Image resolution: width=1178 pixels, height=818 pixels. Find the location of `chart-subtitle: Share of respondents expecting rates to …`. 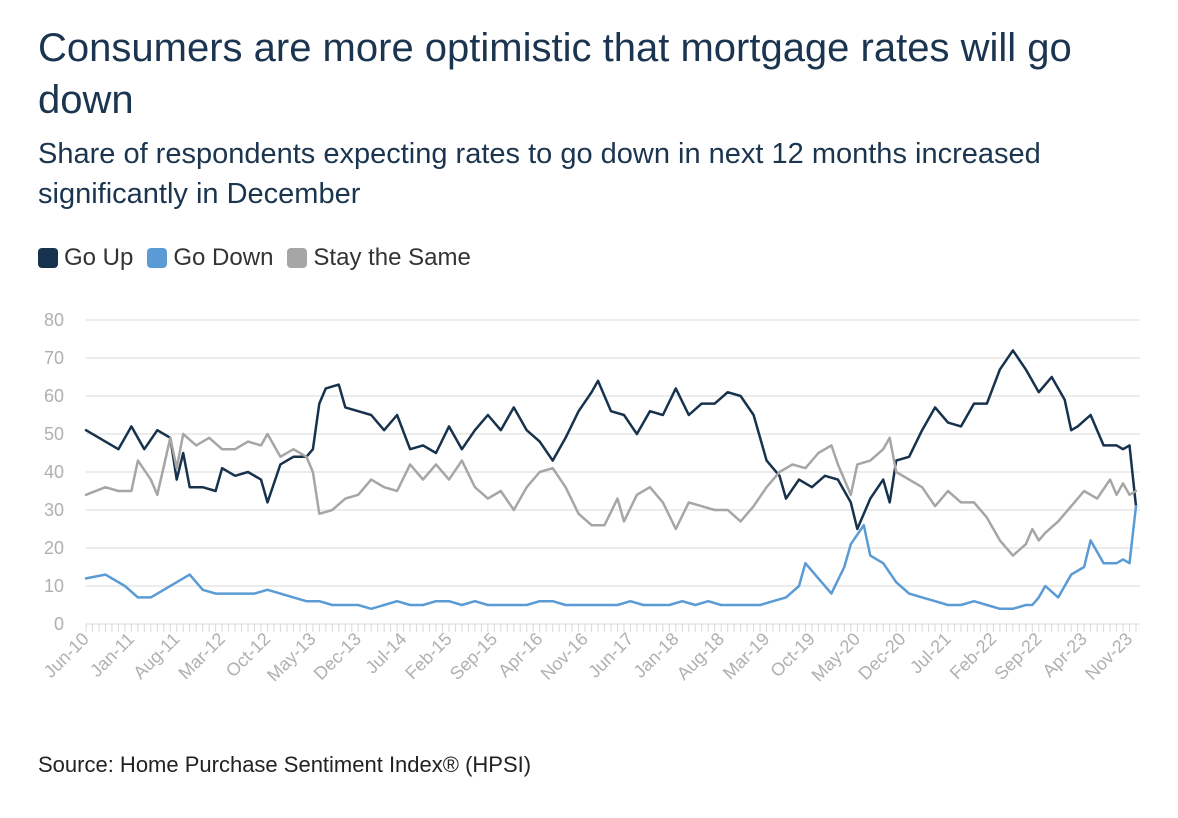

chart-subtitle: Share of respondents expecting rates to … is located at coordinates (539, 174).